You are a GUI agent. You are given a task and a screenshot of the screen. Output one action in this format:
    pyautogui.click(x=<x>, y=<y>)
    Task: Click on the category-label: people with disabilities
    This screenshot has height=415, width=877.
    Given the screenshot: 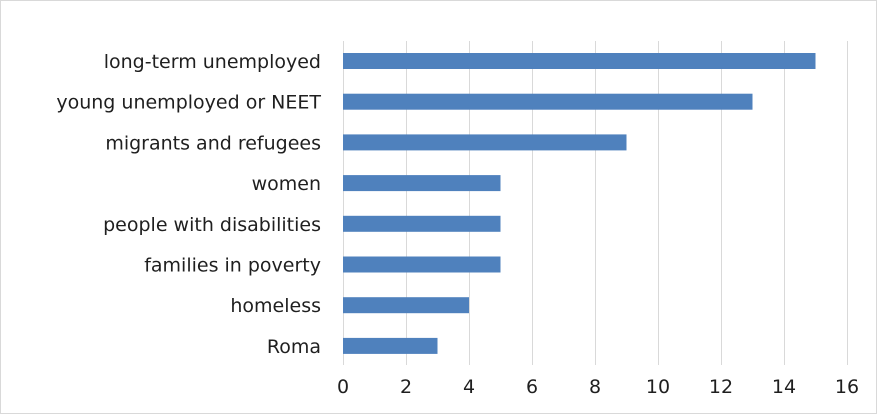 What is the action you would take?
    pyautogui.click(x=212, y=225)
    